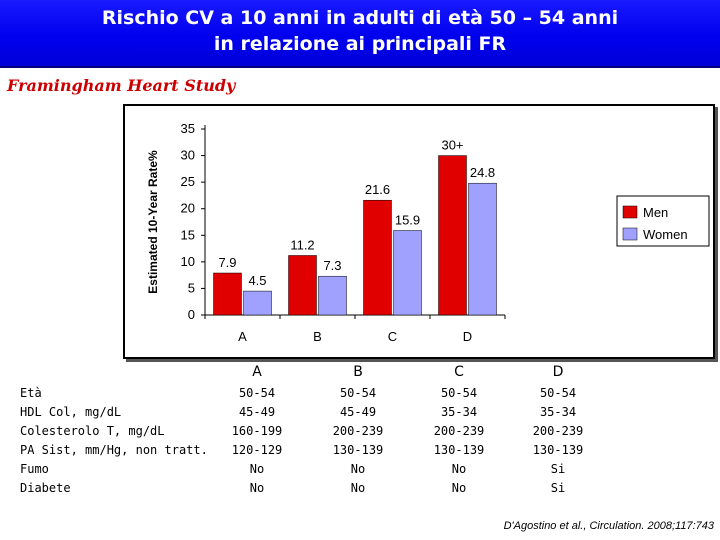  Describe the element at coordinates (257, 280) in the screenshot. I see `data-label-women-a: 4.5` at that location.